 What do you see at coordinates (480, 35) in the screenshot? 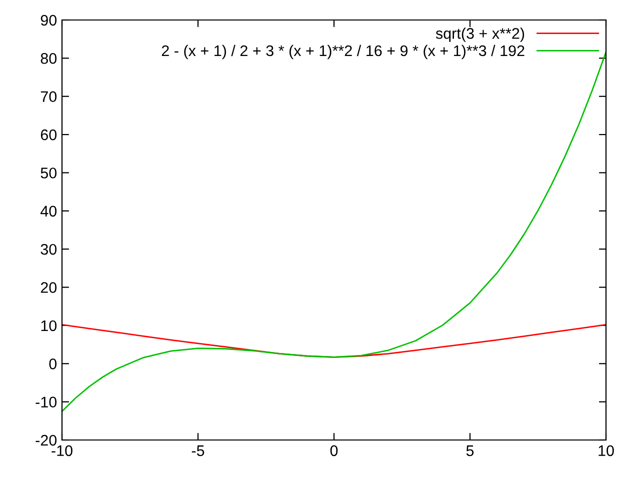
I see `legend-label: sqrt(3 + x**2)` at bounding box center [480, 35].